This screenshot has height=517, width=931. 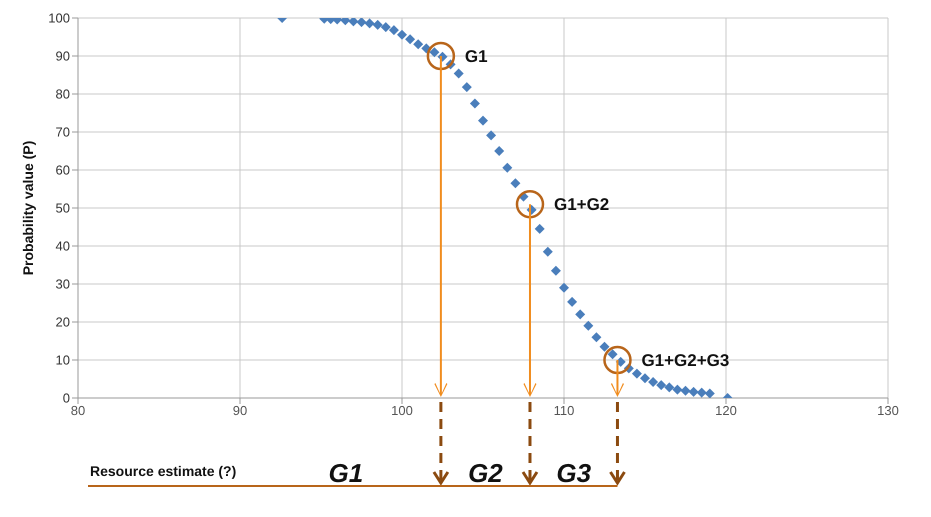 What do you see at coordinates (163, 471) in the screenshot?
I see `x-axis-title: Resource estimate (?)` at bounding box center [163, 471].